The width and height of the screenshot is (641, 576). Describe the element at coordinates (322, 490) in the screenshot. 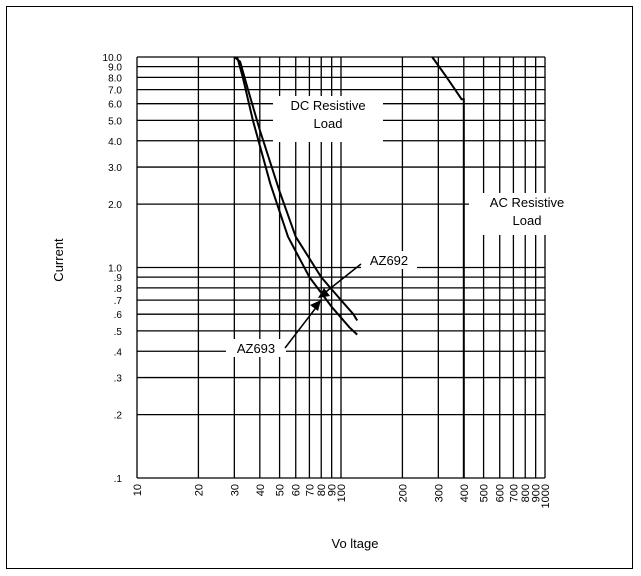

I see `x-tick-label: 80` at that location.